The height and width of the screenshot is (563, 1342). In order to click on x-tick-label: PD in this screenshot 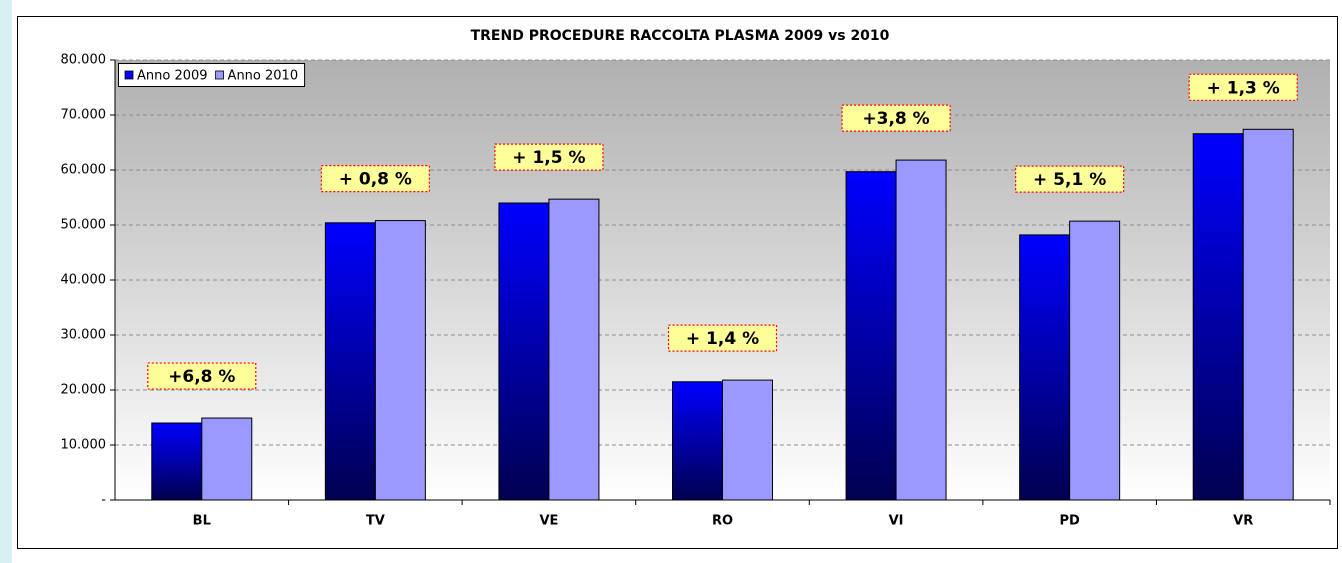, I will do `click(1069, 521)`.